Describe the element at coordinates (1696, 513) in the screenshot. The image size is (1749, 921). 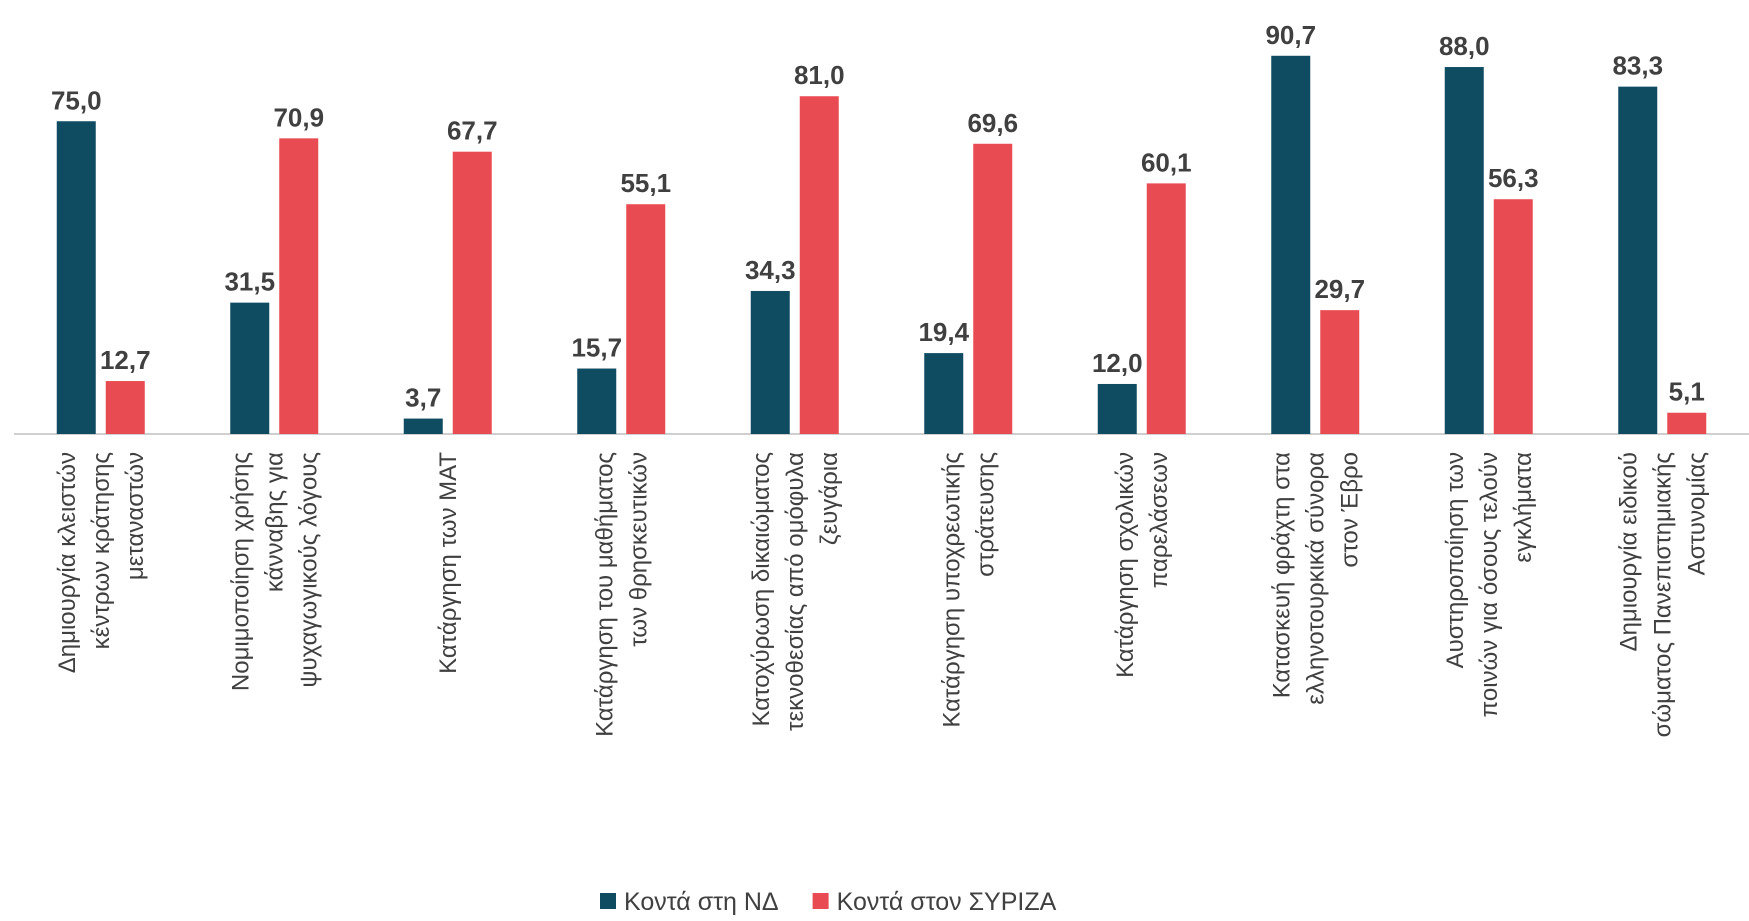
I see `label-line: Αστυνομίας` at that location.